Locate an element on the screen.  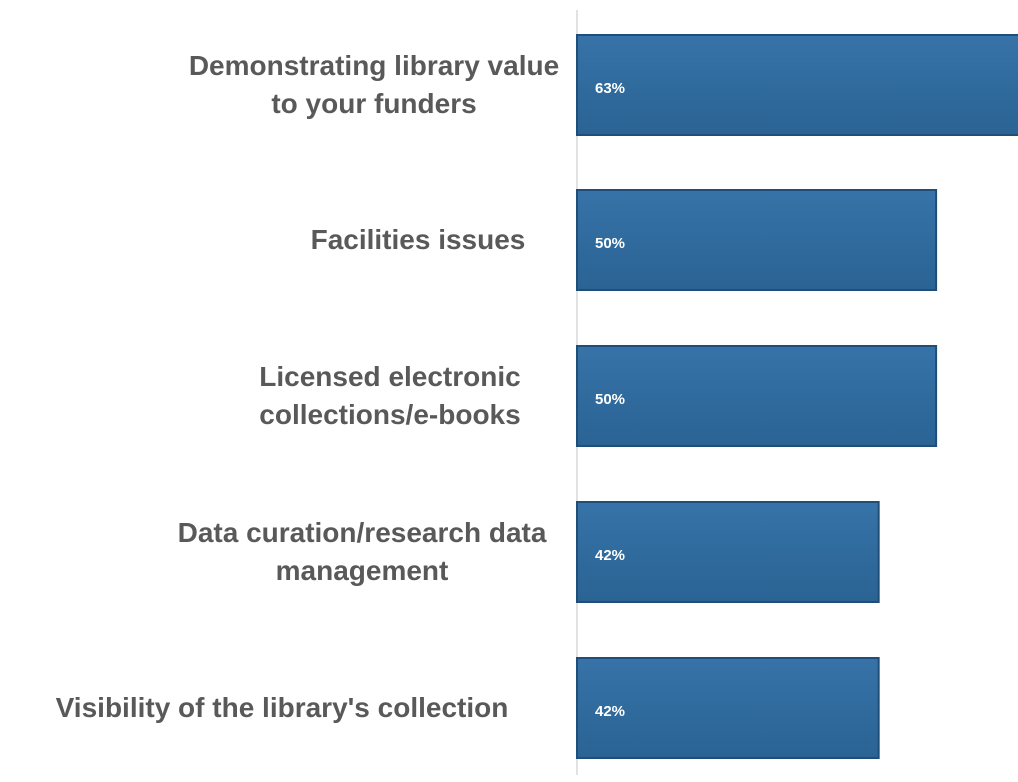
value-label: 63% is located at coordinates (610, 88).